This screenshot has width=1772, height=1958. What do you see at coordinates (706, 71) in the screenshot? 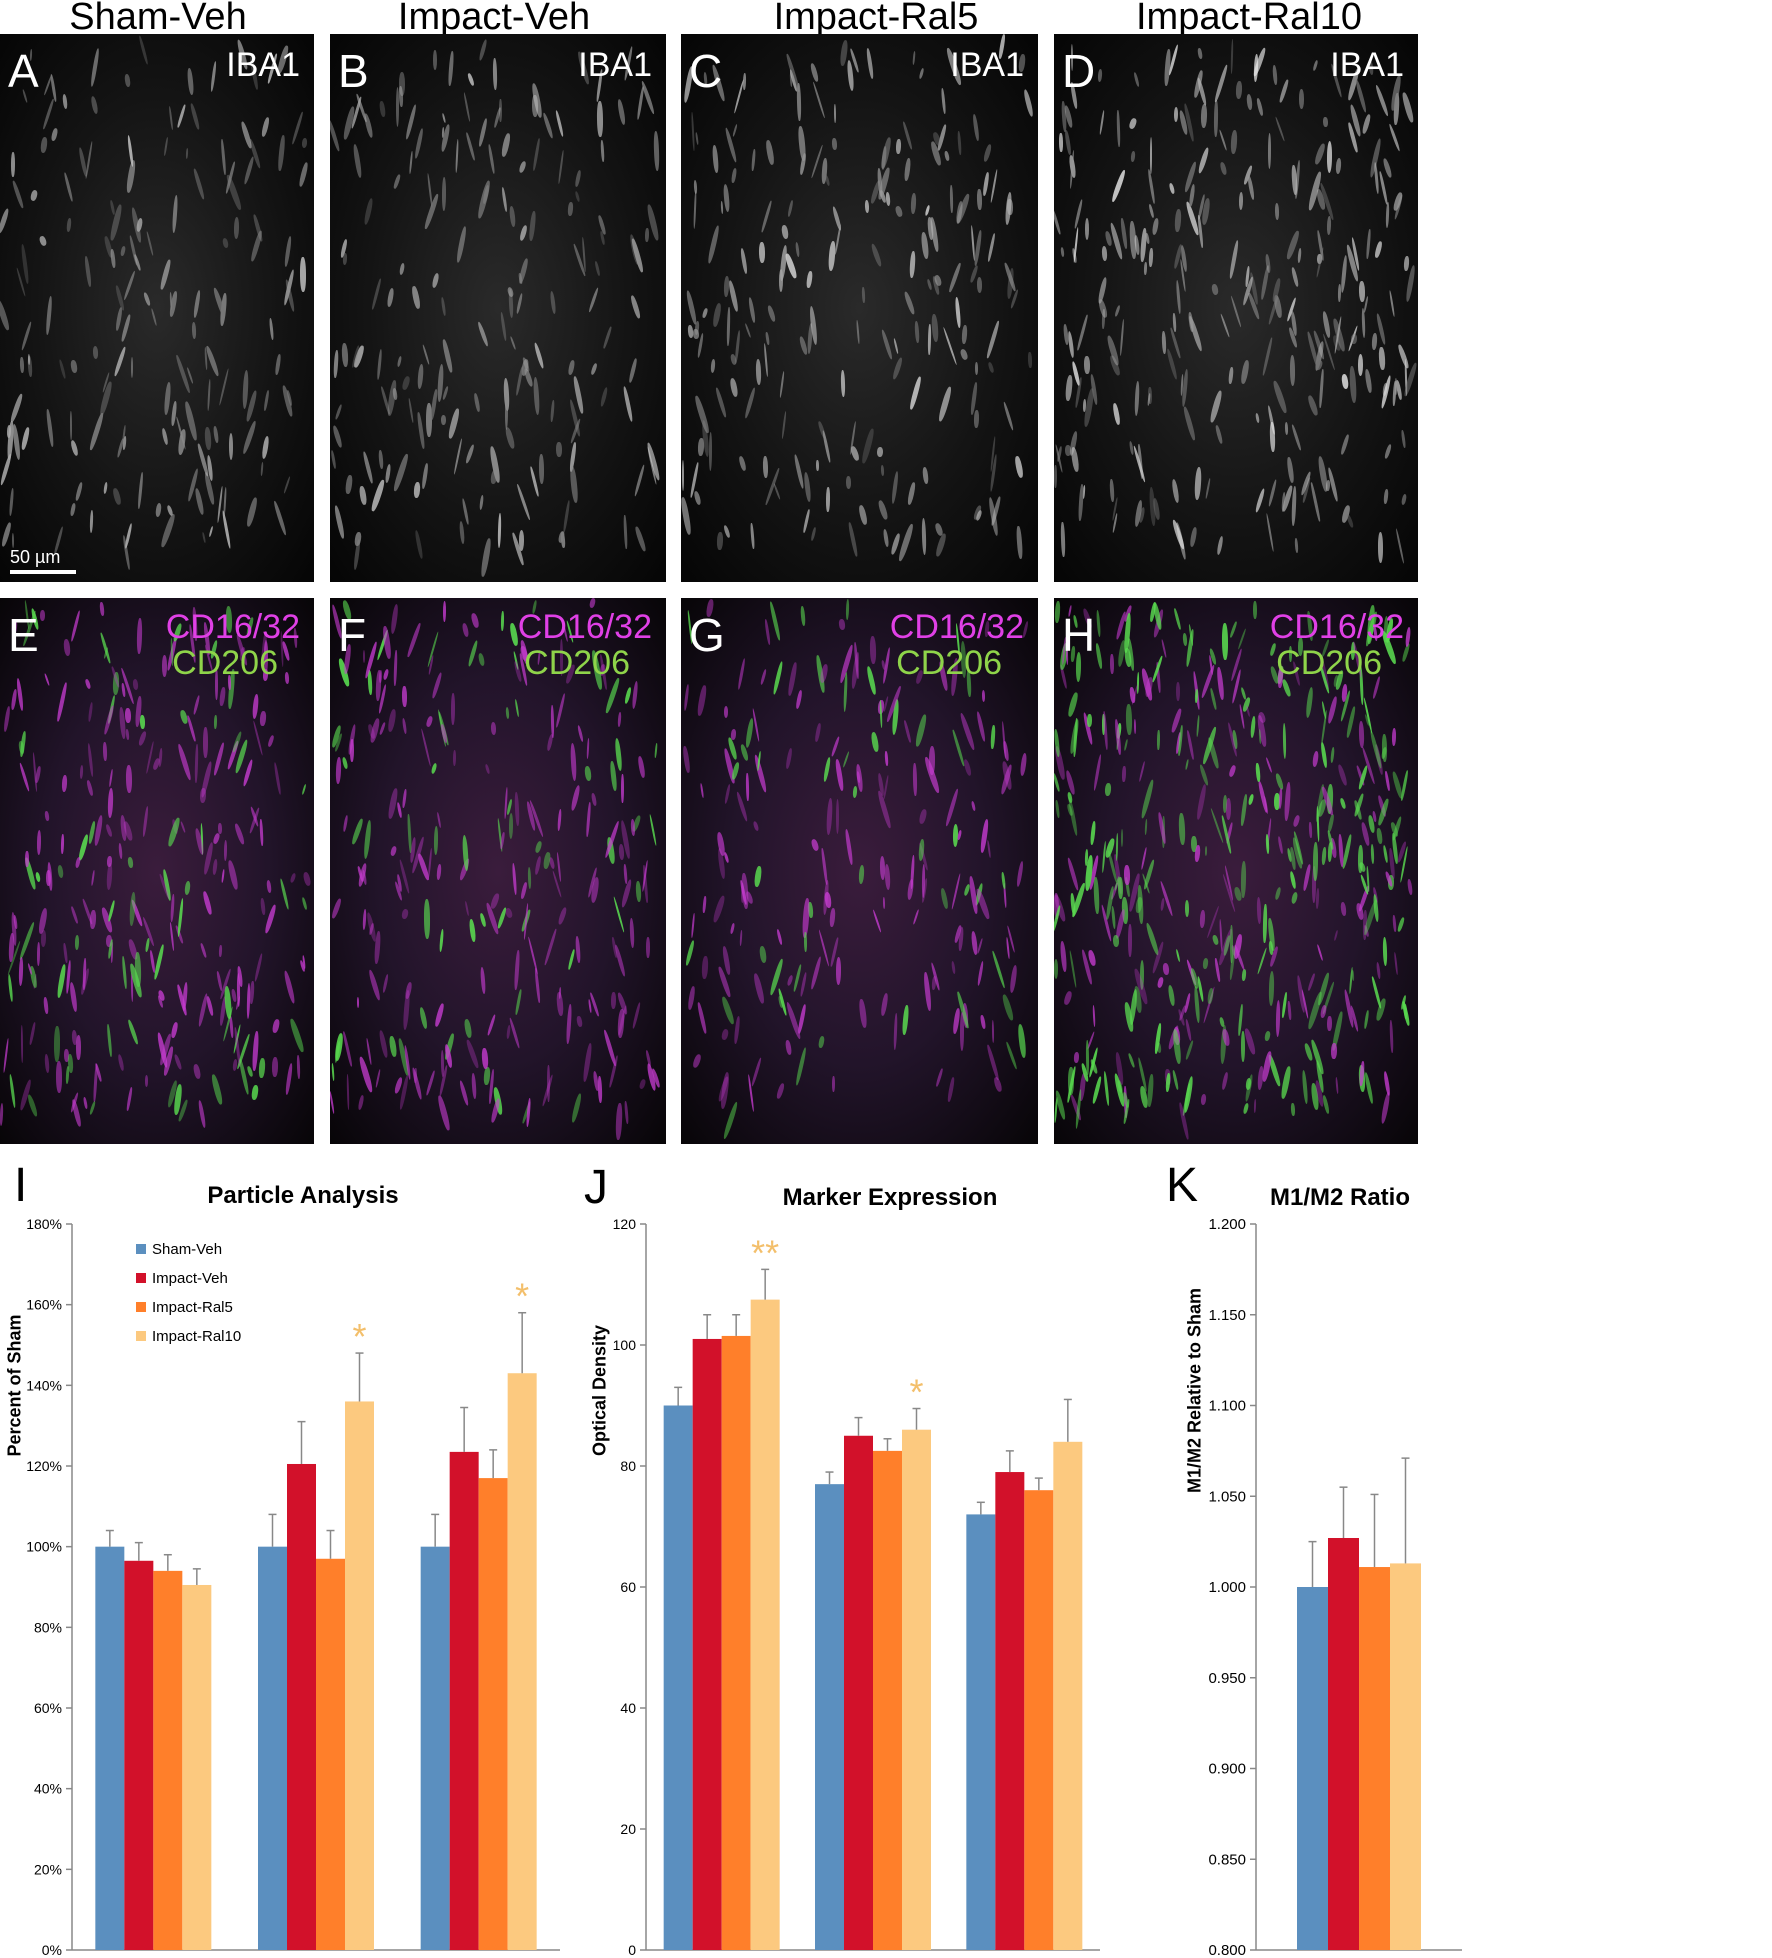
I see `panel-letter-c: C` at bounding box center [706, 71].